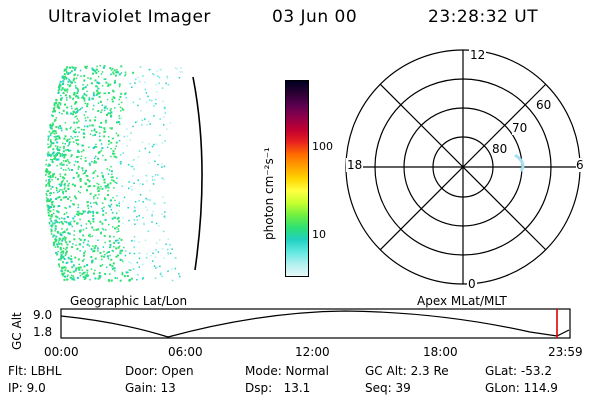 The width and height of the screenshot is (600, 400). Describe the element at coordinates (472, 284) in the screenshot. I see `mlt-label-0: 0` at that location.